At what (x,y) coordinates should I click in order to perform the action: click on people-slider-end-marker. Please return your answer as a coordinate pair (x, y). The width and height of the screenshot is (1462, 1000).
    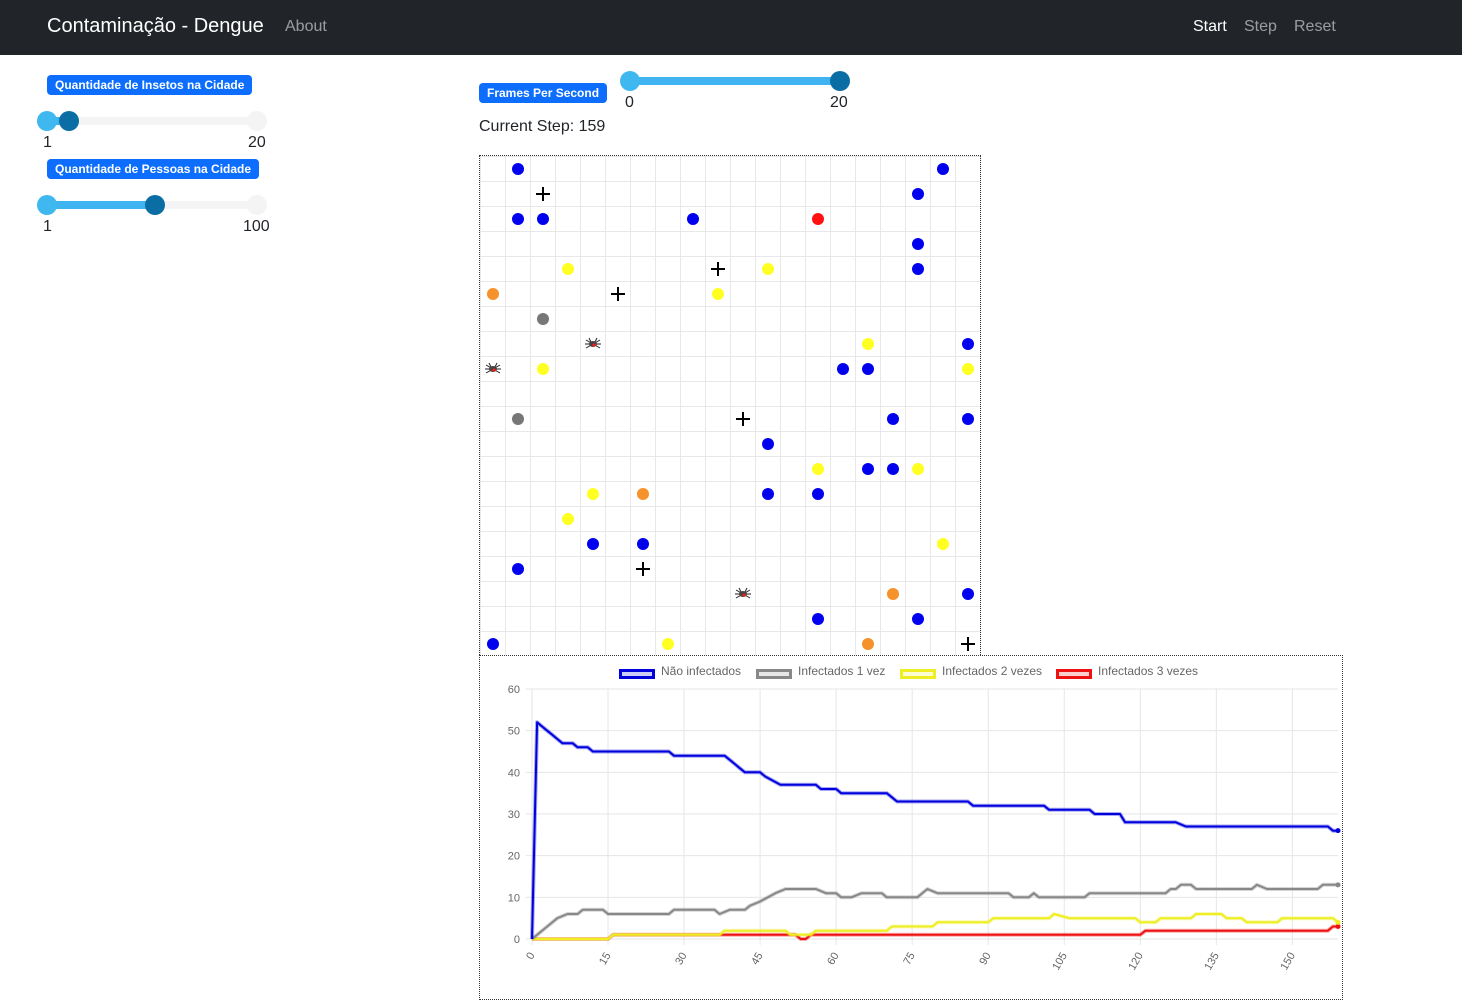
    Looking at the image, I should click on (257, 205).